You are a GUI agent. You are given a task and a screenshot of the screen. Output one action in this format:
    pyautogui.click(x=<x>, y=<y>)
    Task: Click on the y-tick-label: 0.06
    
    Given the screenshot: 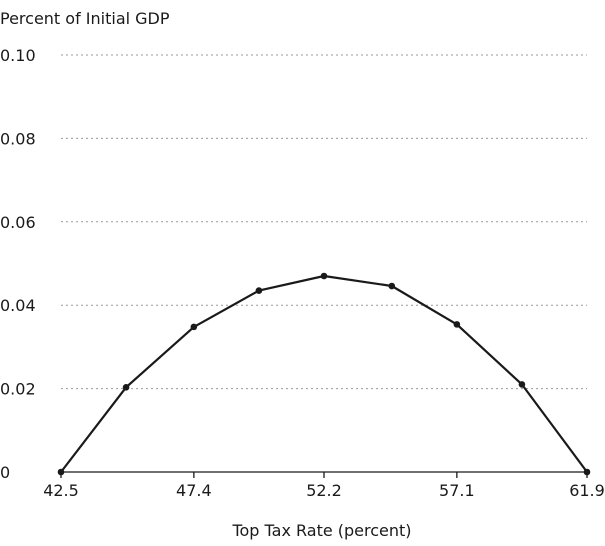 What is the action you would take?
    pyautogui.click(x=18, y=222)
    